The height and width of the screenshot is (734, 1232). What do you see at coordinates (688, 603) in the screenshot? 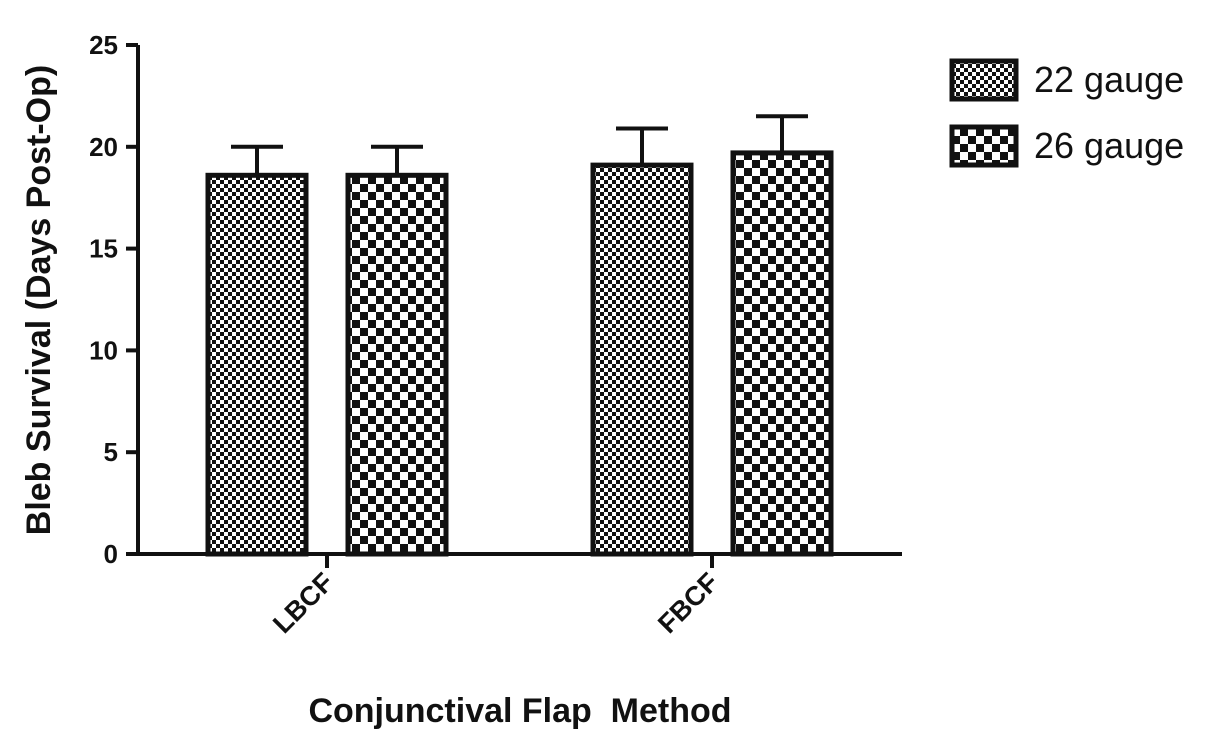
I see `x-tick-label: FBCF` at bounding box center [688, 603].